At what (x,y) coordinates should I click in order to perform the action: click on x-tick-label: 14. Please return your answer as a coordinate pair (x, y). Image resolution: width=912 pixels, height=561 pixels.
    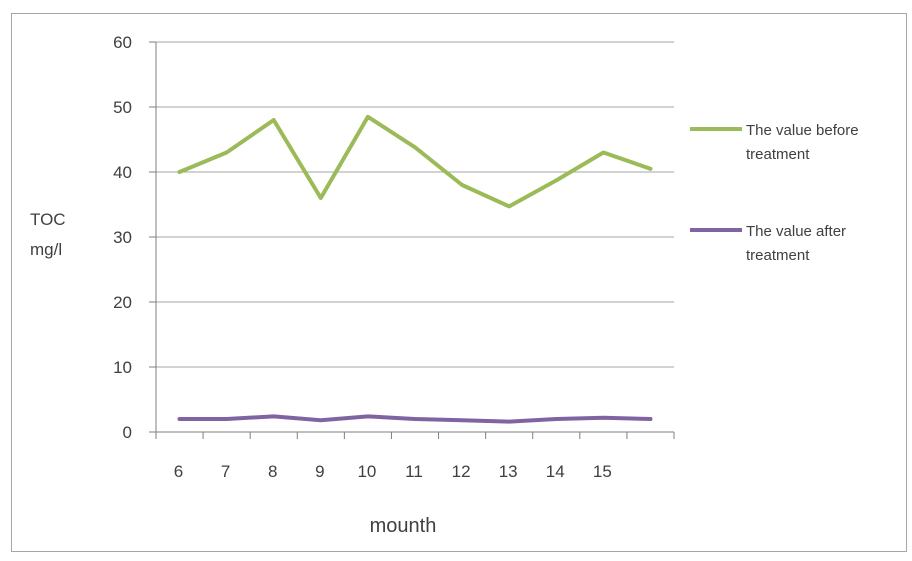
    Looking at the image, I should click on (555, 471).